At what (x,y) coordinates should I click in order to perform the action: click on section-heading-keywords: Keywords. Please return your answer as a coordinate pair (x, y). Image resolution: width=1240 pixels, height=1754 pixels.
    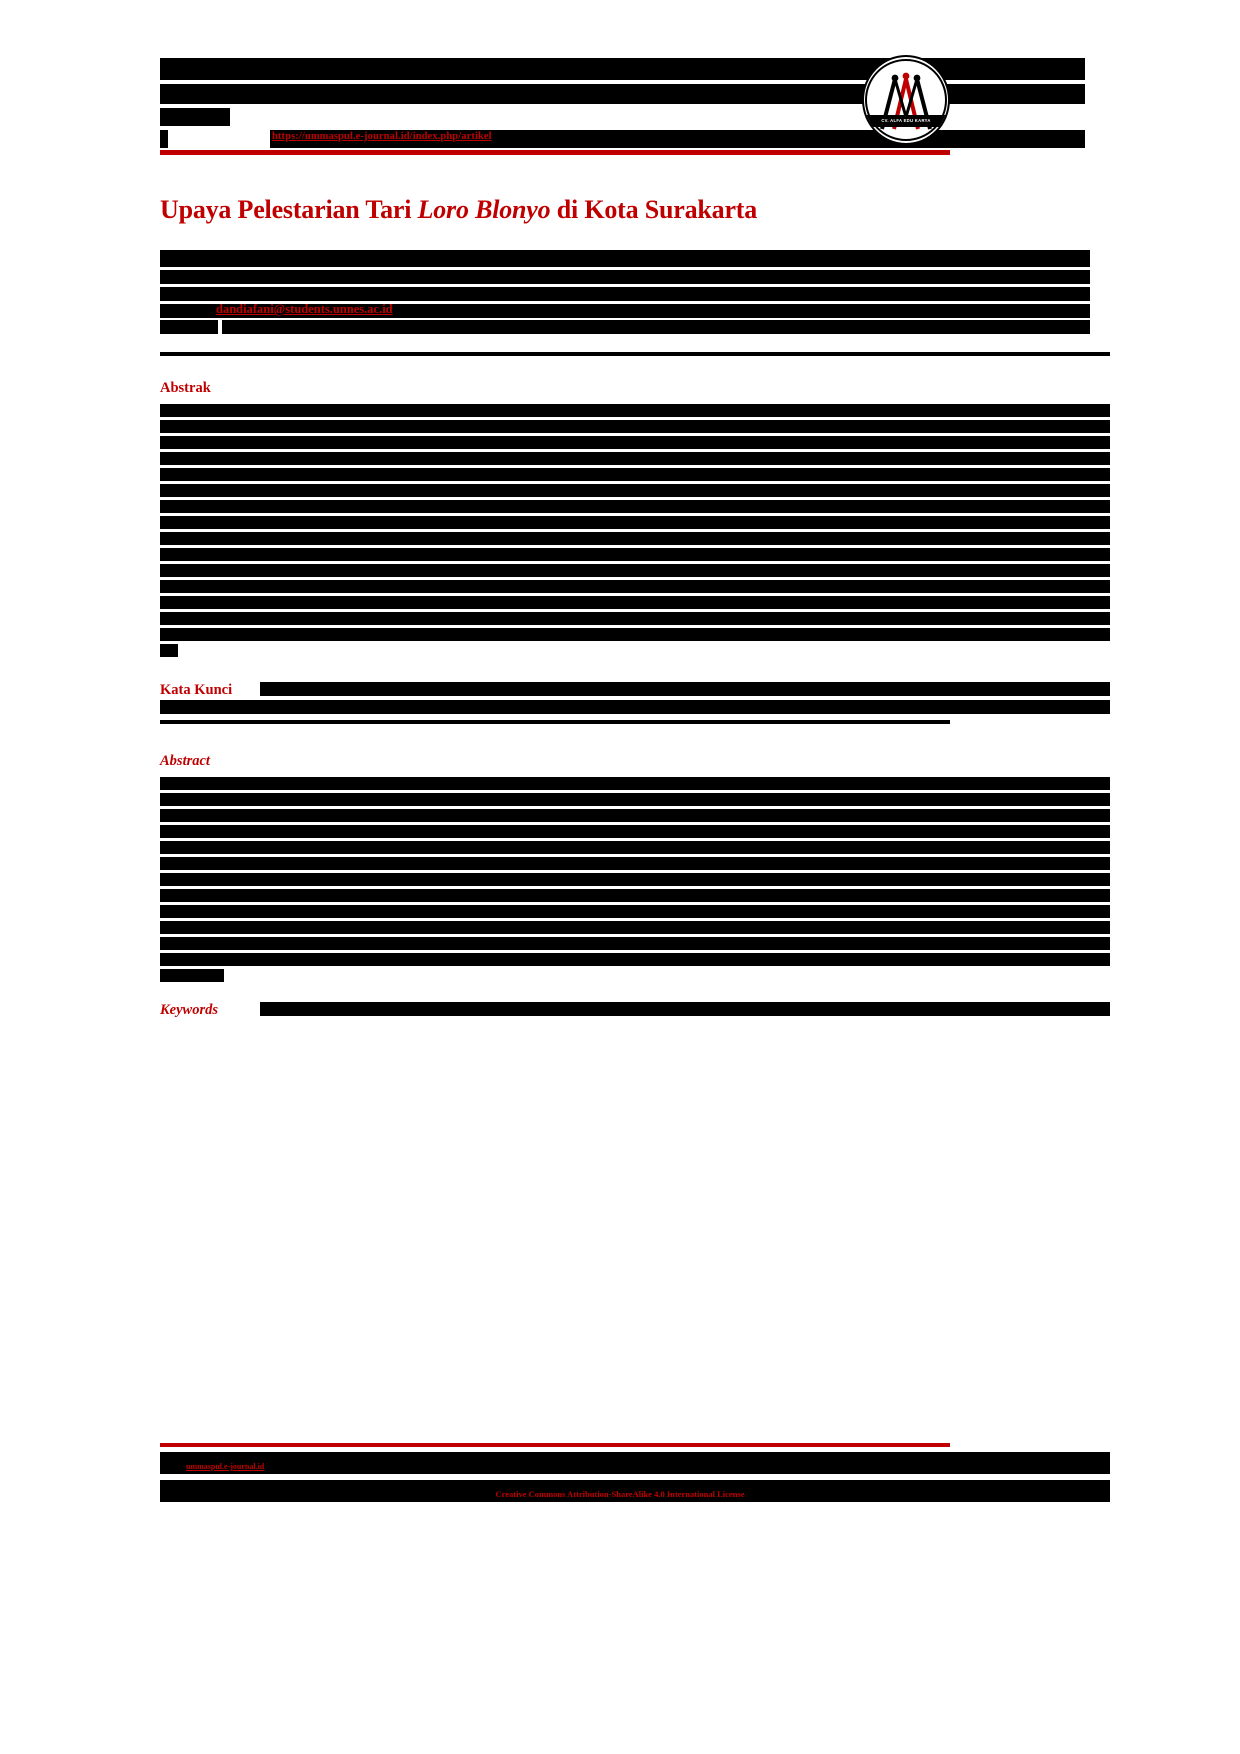
    Looking at the image, I should click on (189, 1010).